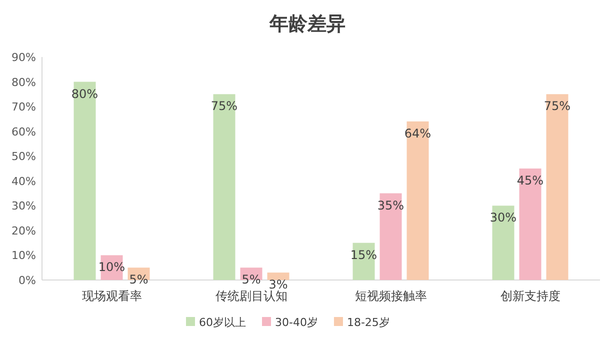 Image resolution: width=615 pixels, height=350 pixels. What do you see at coordinates (251, 296) in the screenshot?
I see `x-tick-label: 传统剧目认知` at bounding box center [251, 296].